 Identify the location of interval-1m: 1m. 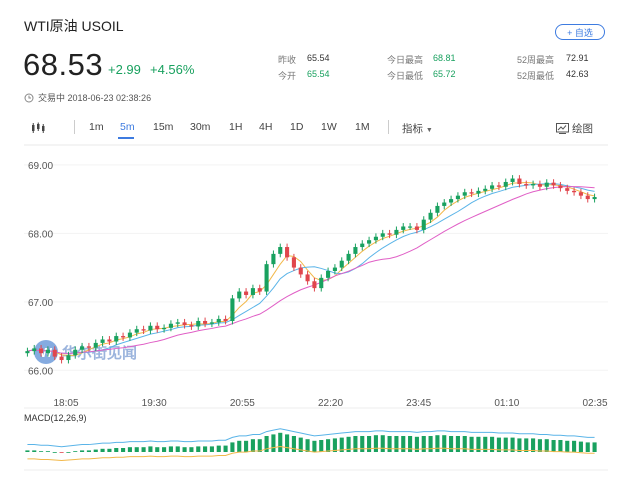
(96, 127).